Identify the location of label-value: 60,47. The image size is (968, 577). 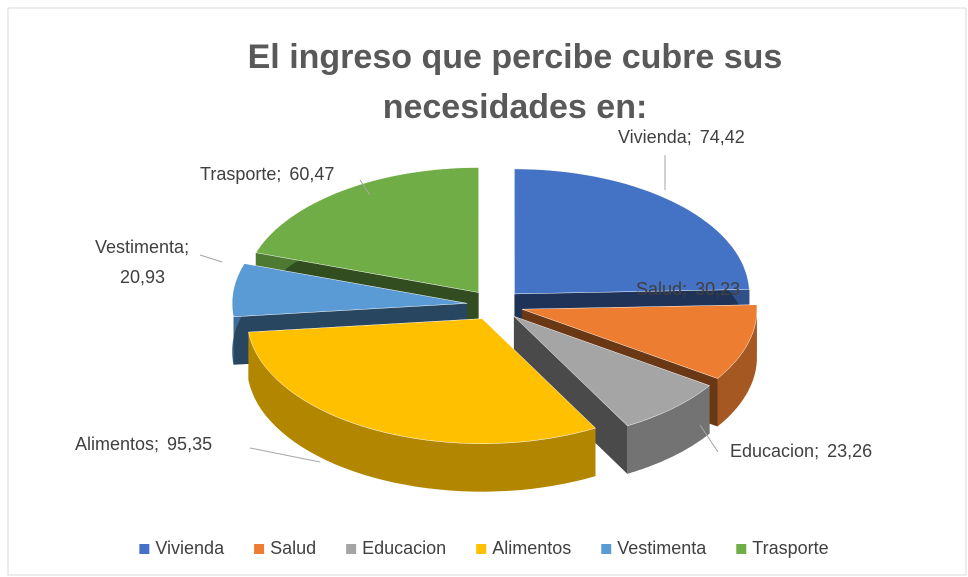
(311, 174).